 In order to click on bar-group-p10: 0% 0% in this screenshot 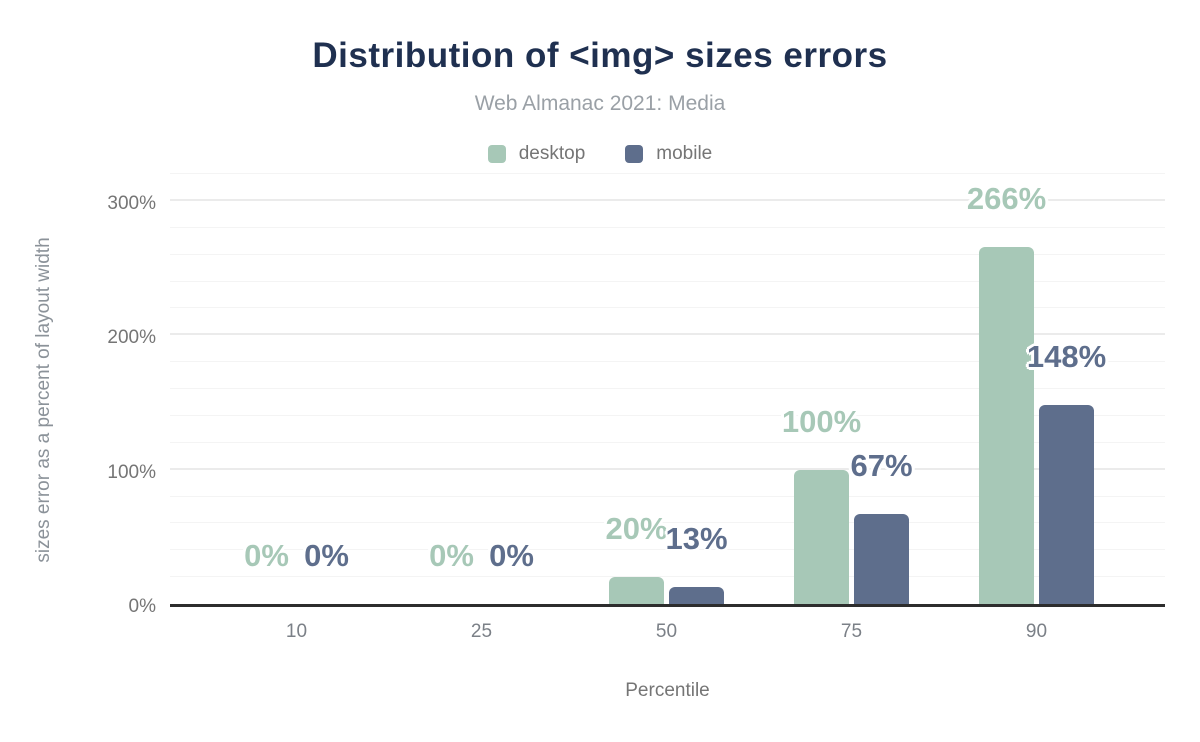, I will do `click(296, 390)`.